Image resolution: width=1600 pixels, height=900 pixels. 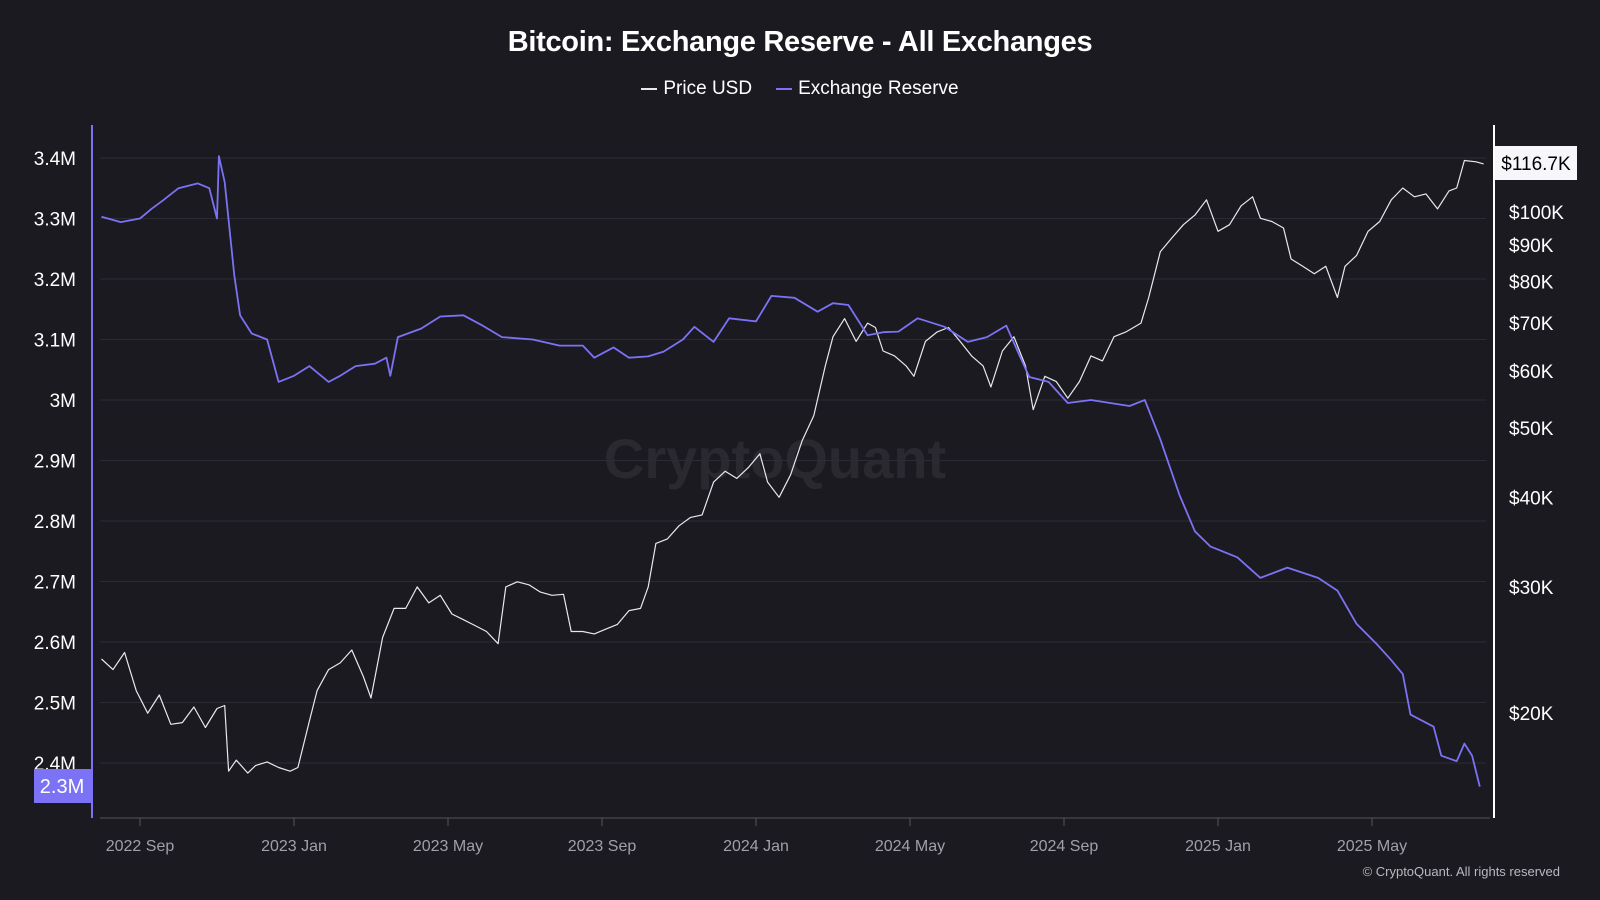 I want to click on current-reserve-badge, so click(x=62, y=786).